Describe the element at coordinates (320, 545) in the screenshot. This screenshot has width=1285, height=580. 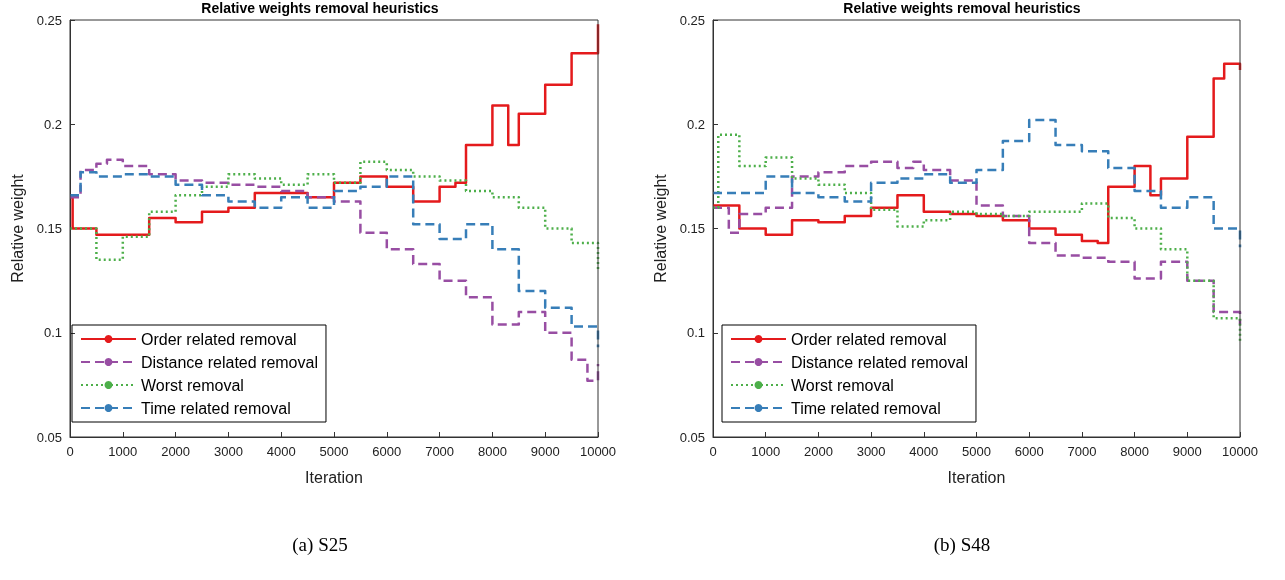
I see `text: (a) S25` at that location.